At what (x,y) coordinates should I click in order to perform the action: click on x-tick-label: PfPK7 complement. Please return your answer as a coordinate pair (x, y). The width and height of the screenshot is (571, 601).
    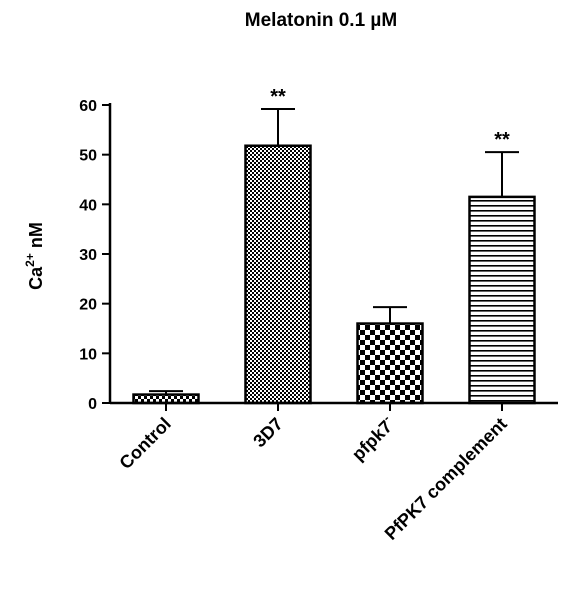
    Looking at the image, I should click on (446, 479).